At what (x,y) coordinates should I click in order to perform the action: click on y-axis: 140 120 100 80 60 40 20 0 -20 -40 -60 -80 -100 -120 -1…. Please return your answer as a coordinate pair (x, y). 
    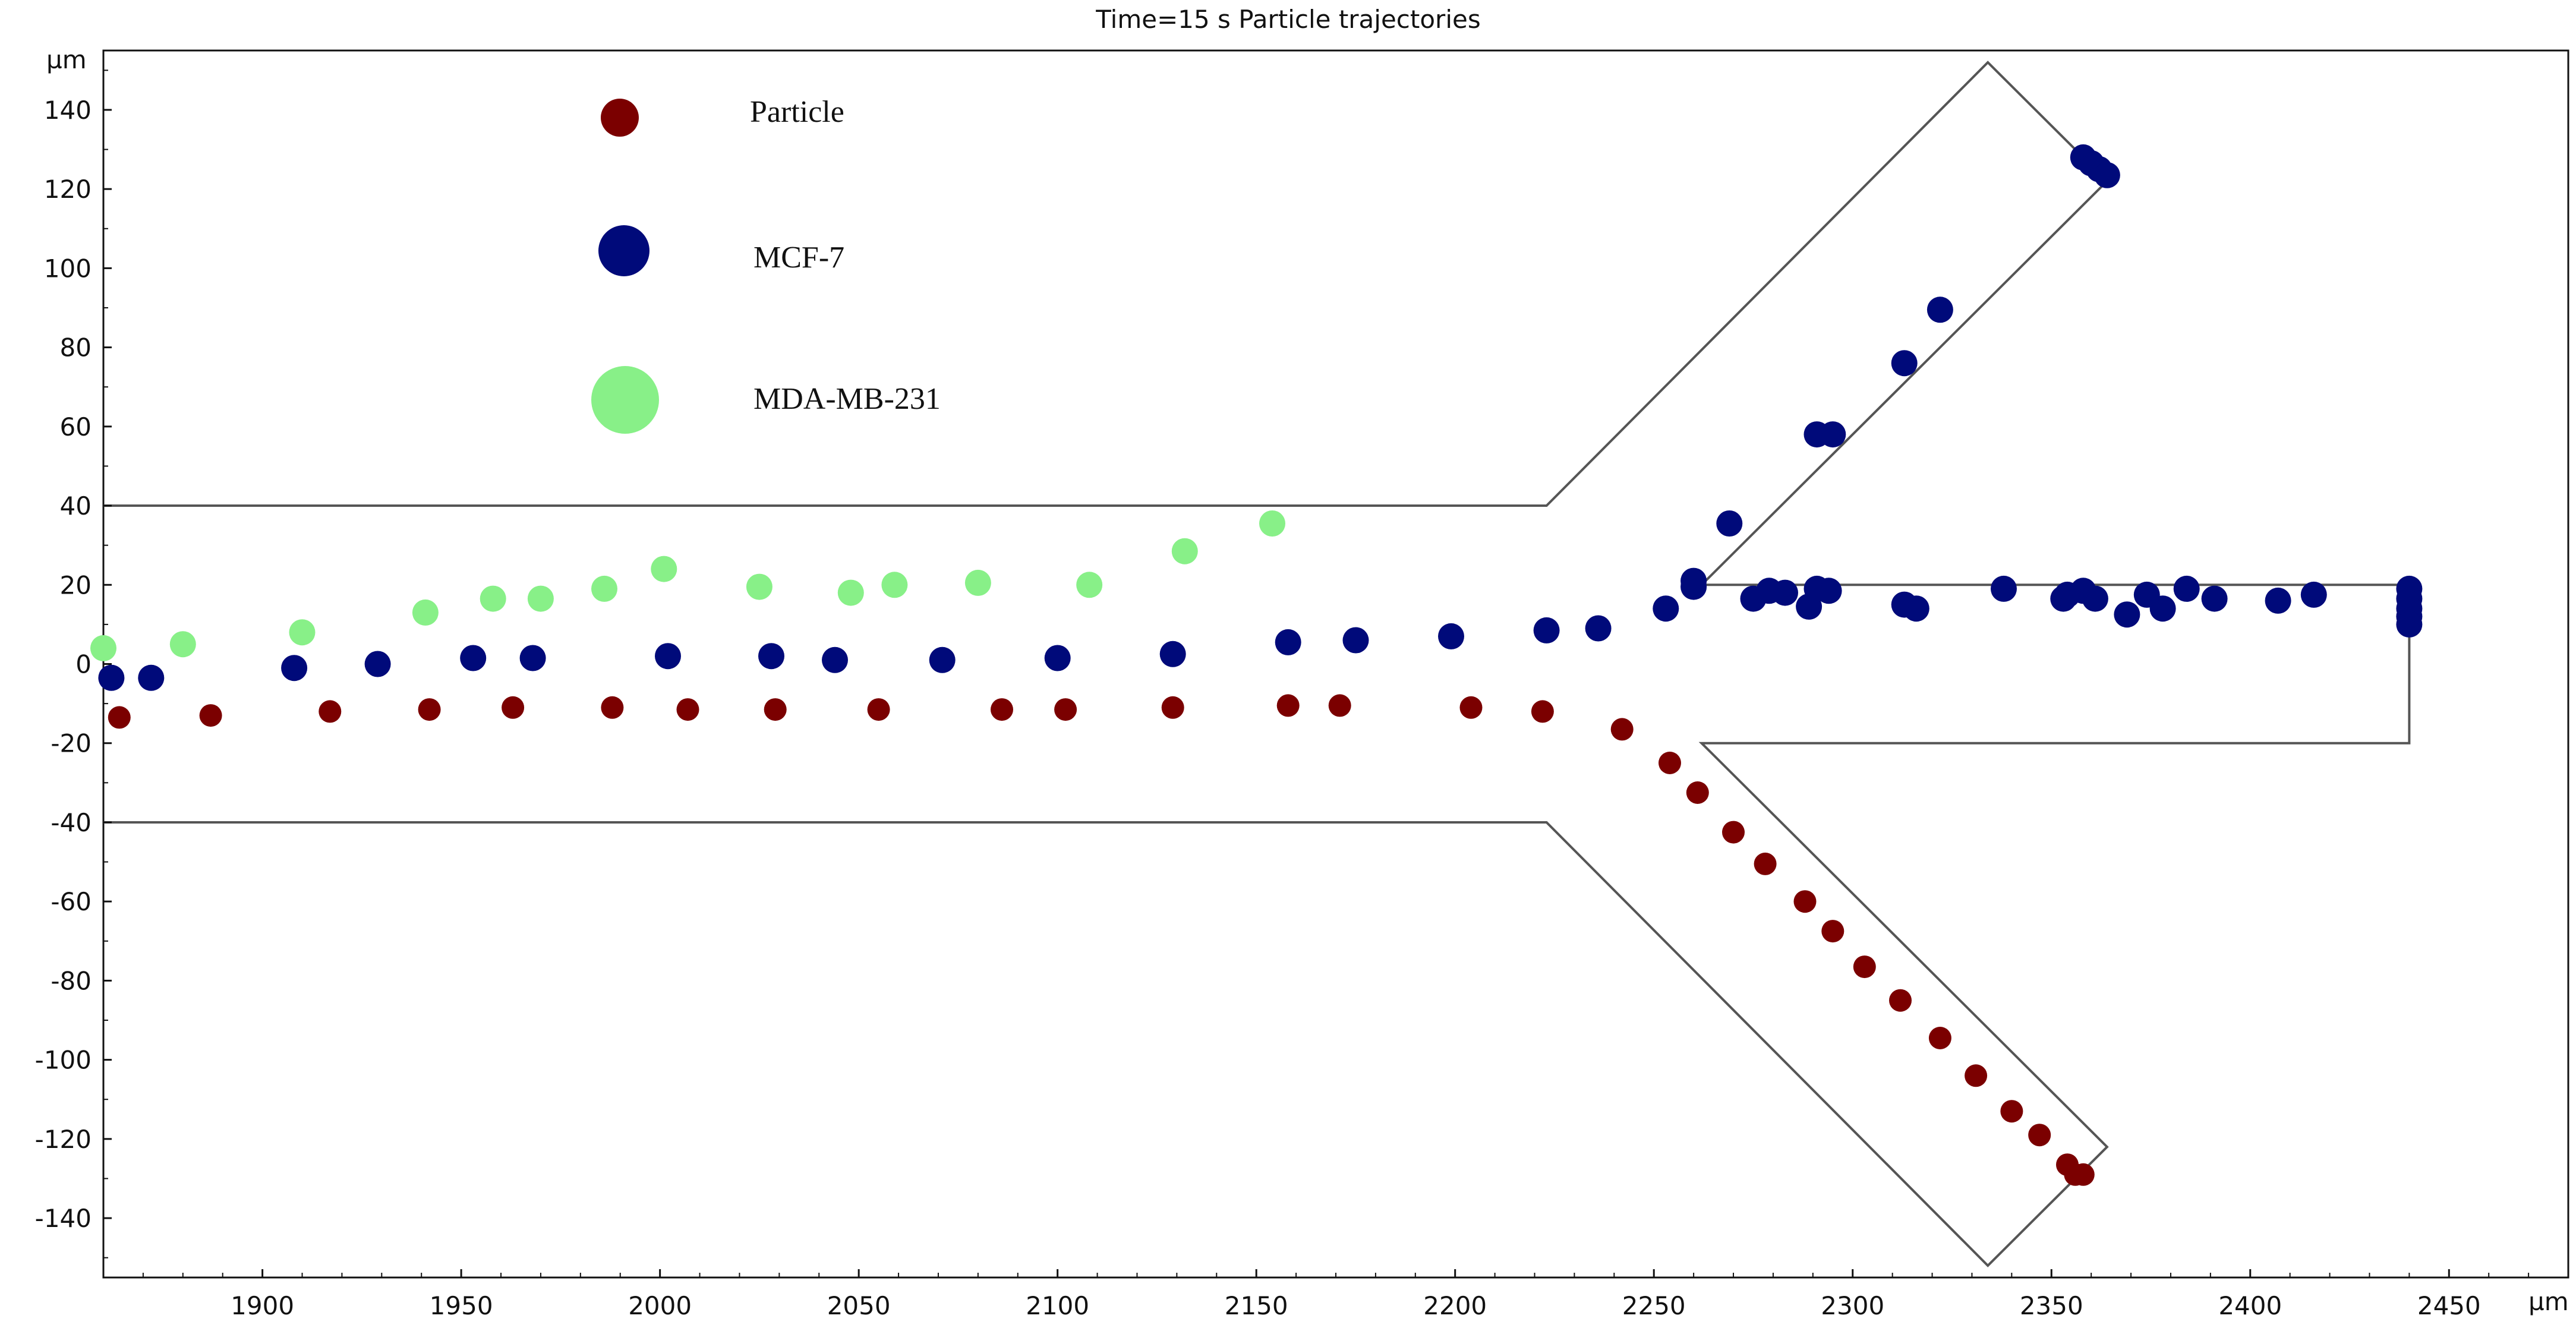
    Looking at the image, I should click on (74, 664).